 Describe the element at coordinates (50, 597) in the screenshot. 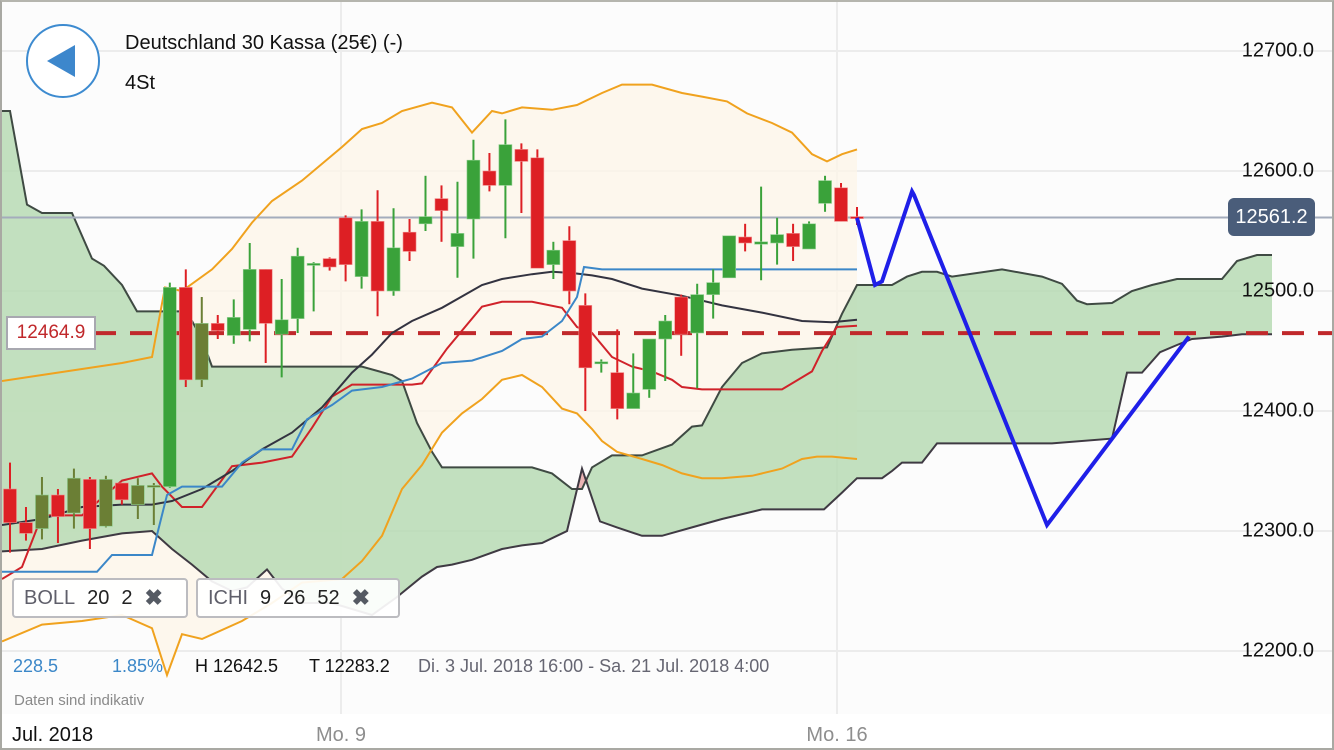

I see `indicator-name: BOLL` at that location.